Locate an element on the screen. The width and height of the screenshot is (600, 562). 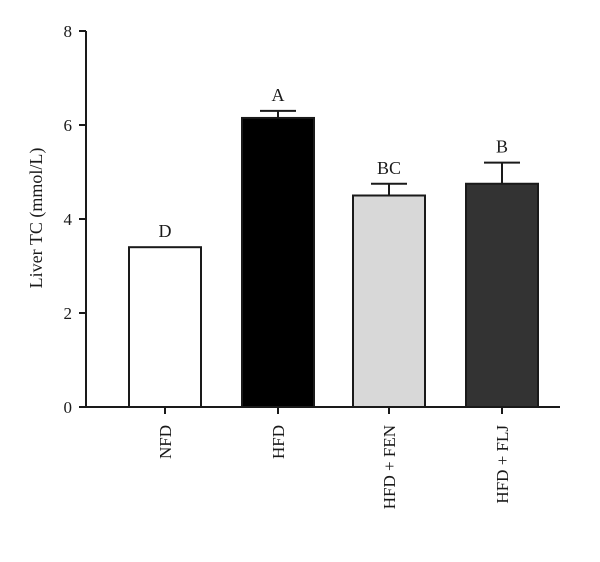
y-tick-label: 6 is located at coordinates (68, 125).